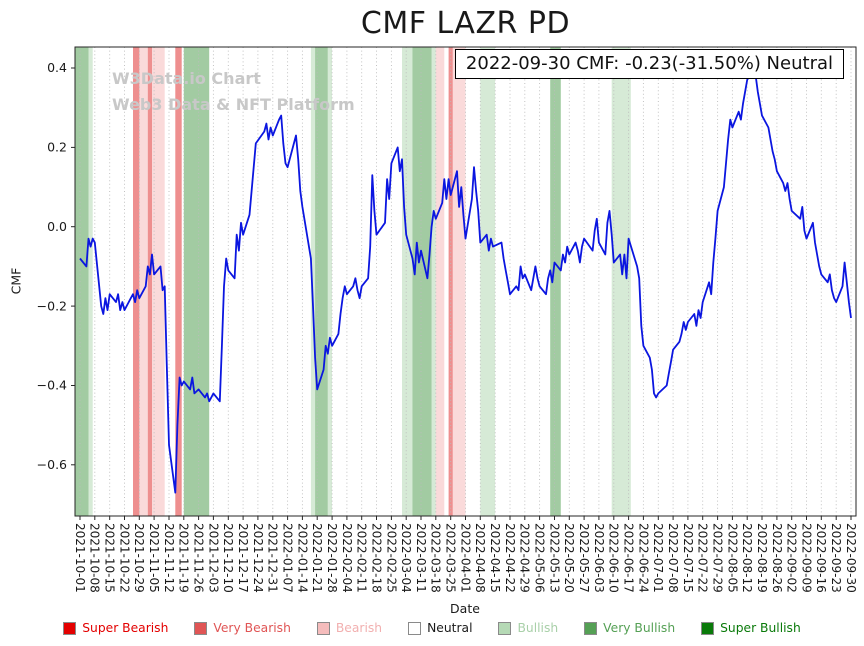 This screenshot has height=646, width=864. I want to click on legend-item-very-bearish: Very Bearish, so click(242, 628).